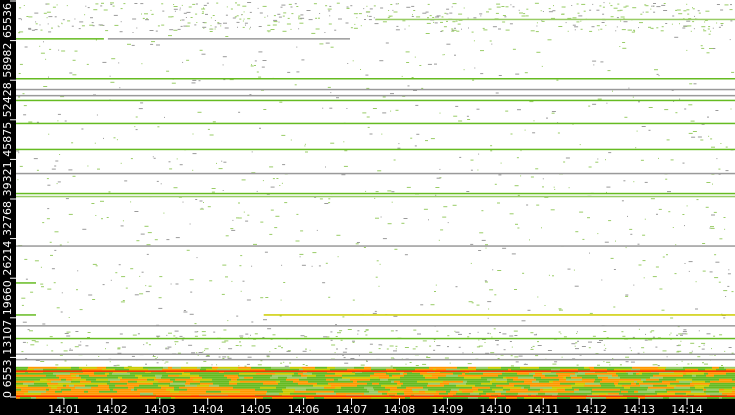 The image size is (735, 415). I want to click on y-tick-label: 39321, so click(7, 178).